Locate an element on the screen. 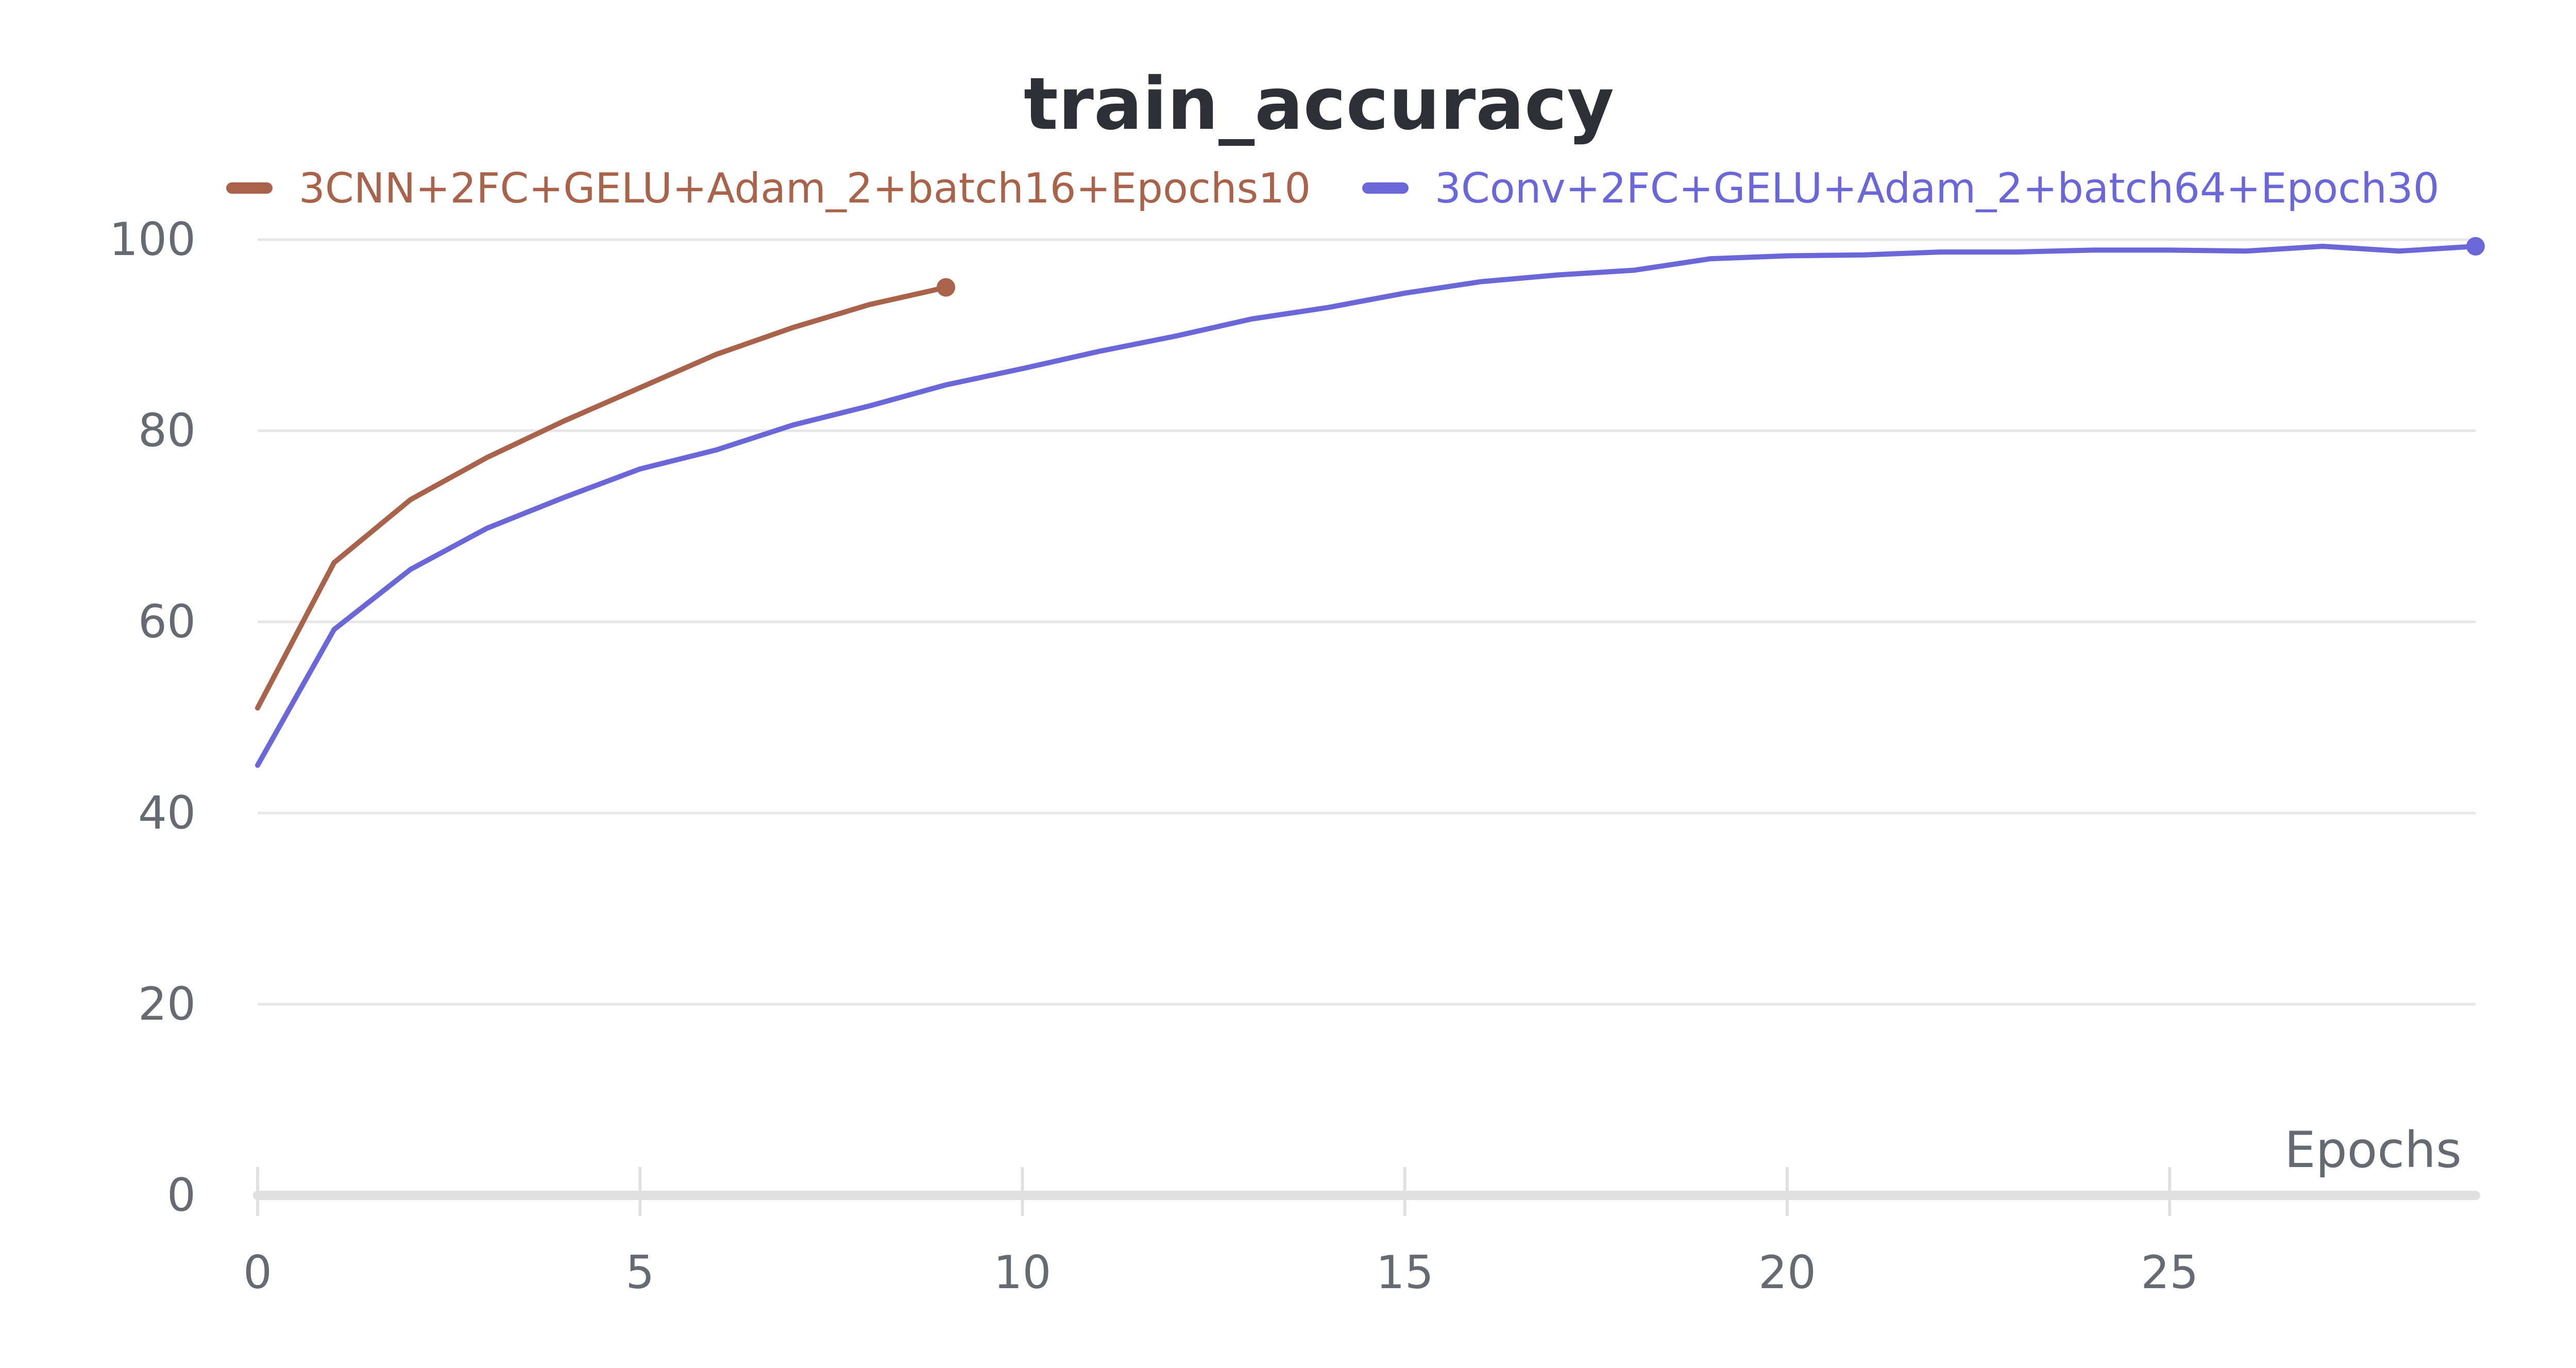 The image size is (2576, 1368). y-tick-label: 80 is located at coordinates (167, 430).